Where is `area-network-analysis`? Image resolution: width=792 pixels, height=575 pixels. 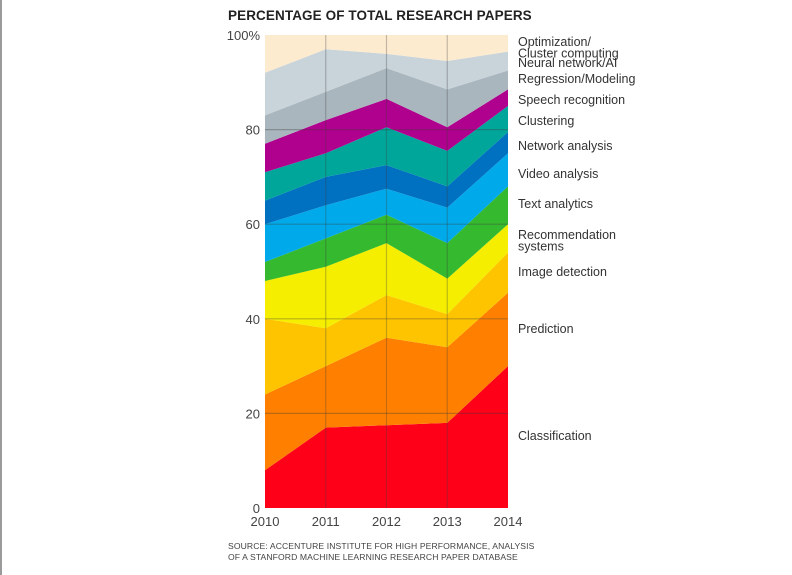 area-network-analysis is located at coordinates (386, 178).